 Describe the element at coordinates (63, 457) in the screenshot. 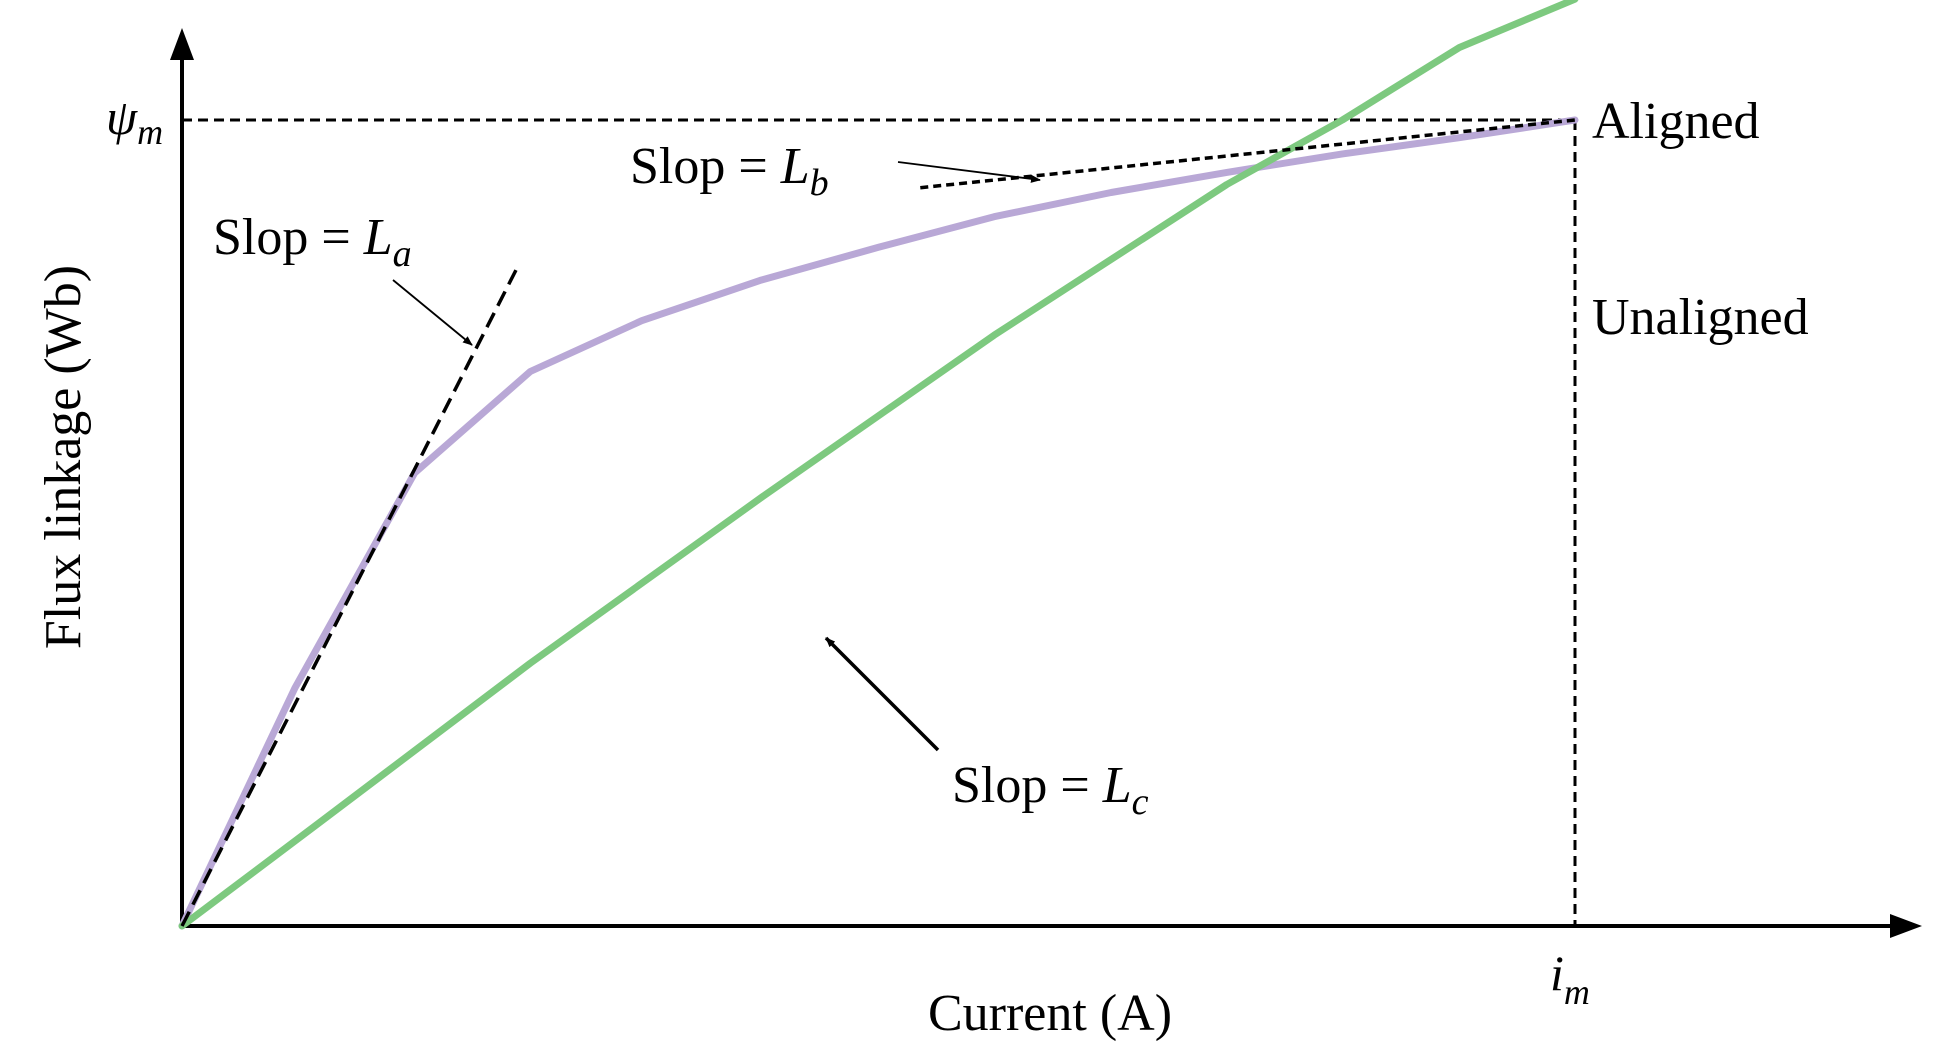

I see `y-axis-label: Flux linkage (Wb)` at that location.